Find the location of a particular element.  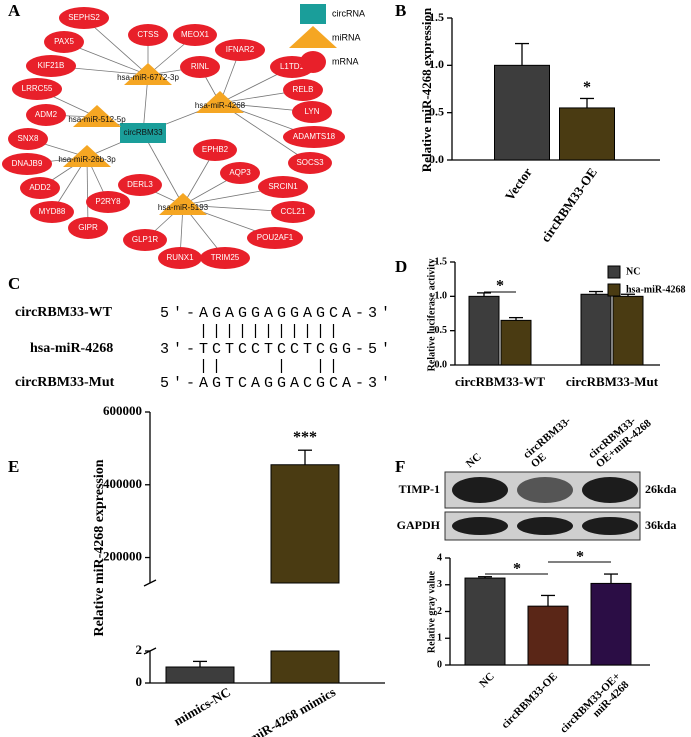

sequence: 3'-TCTCCTCCTCGG-5' is located at coordinates (277, 349).